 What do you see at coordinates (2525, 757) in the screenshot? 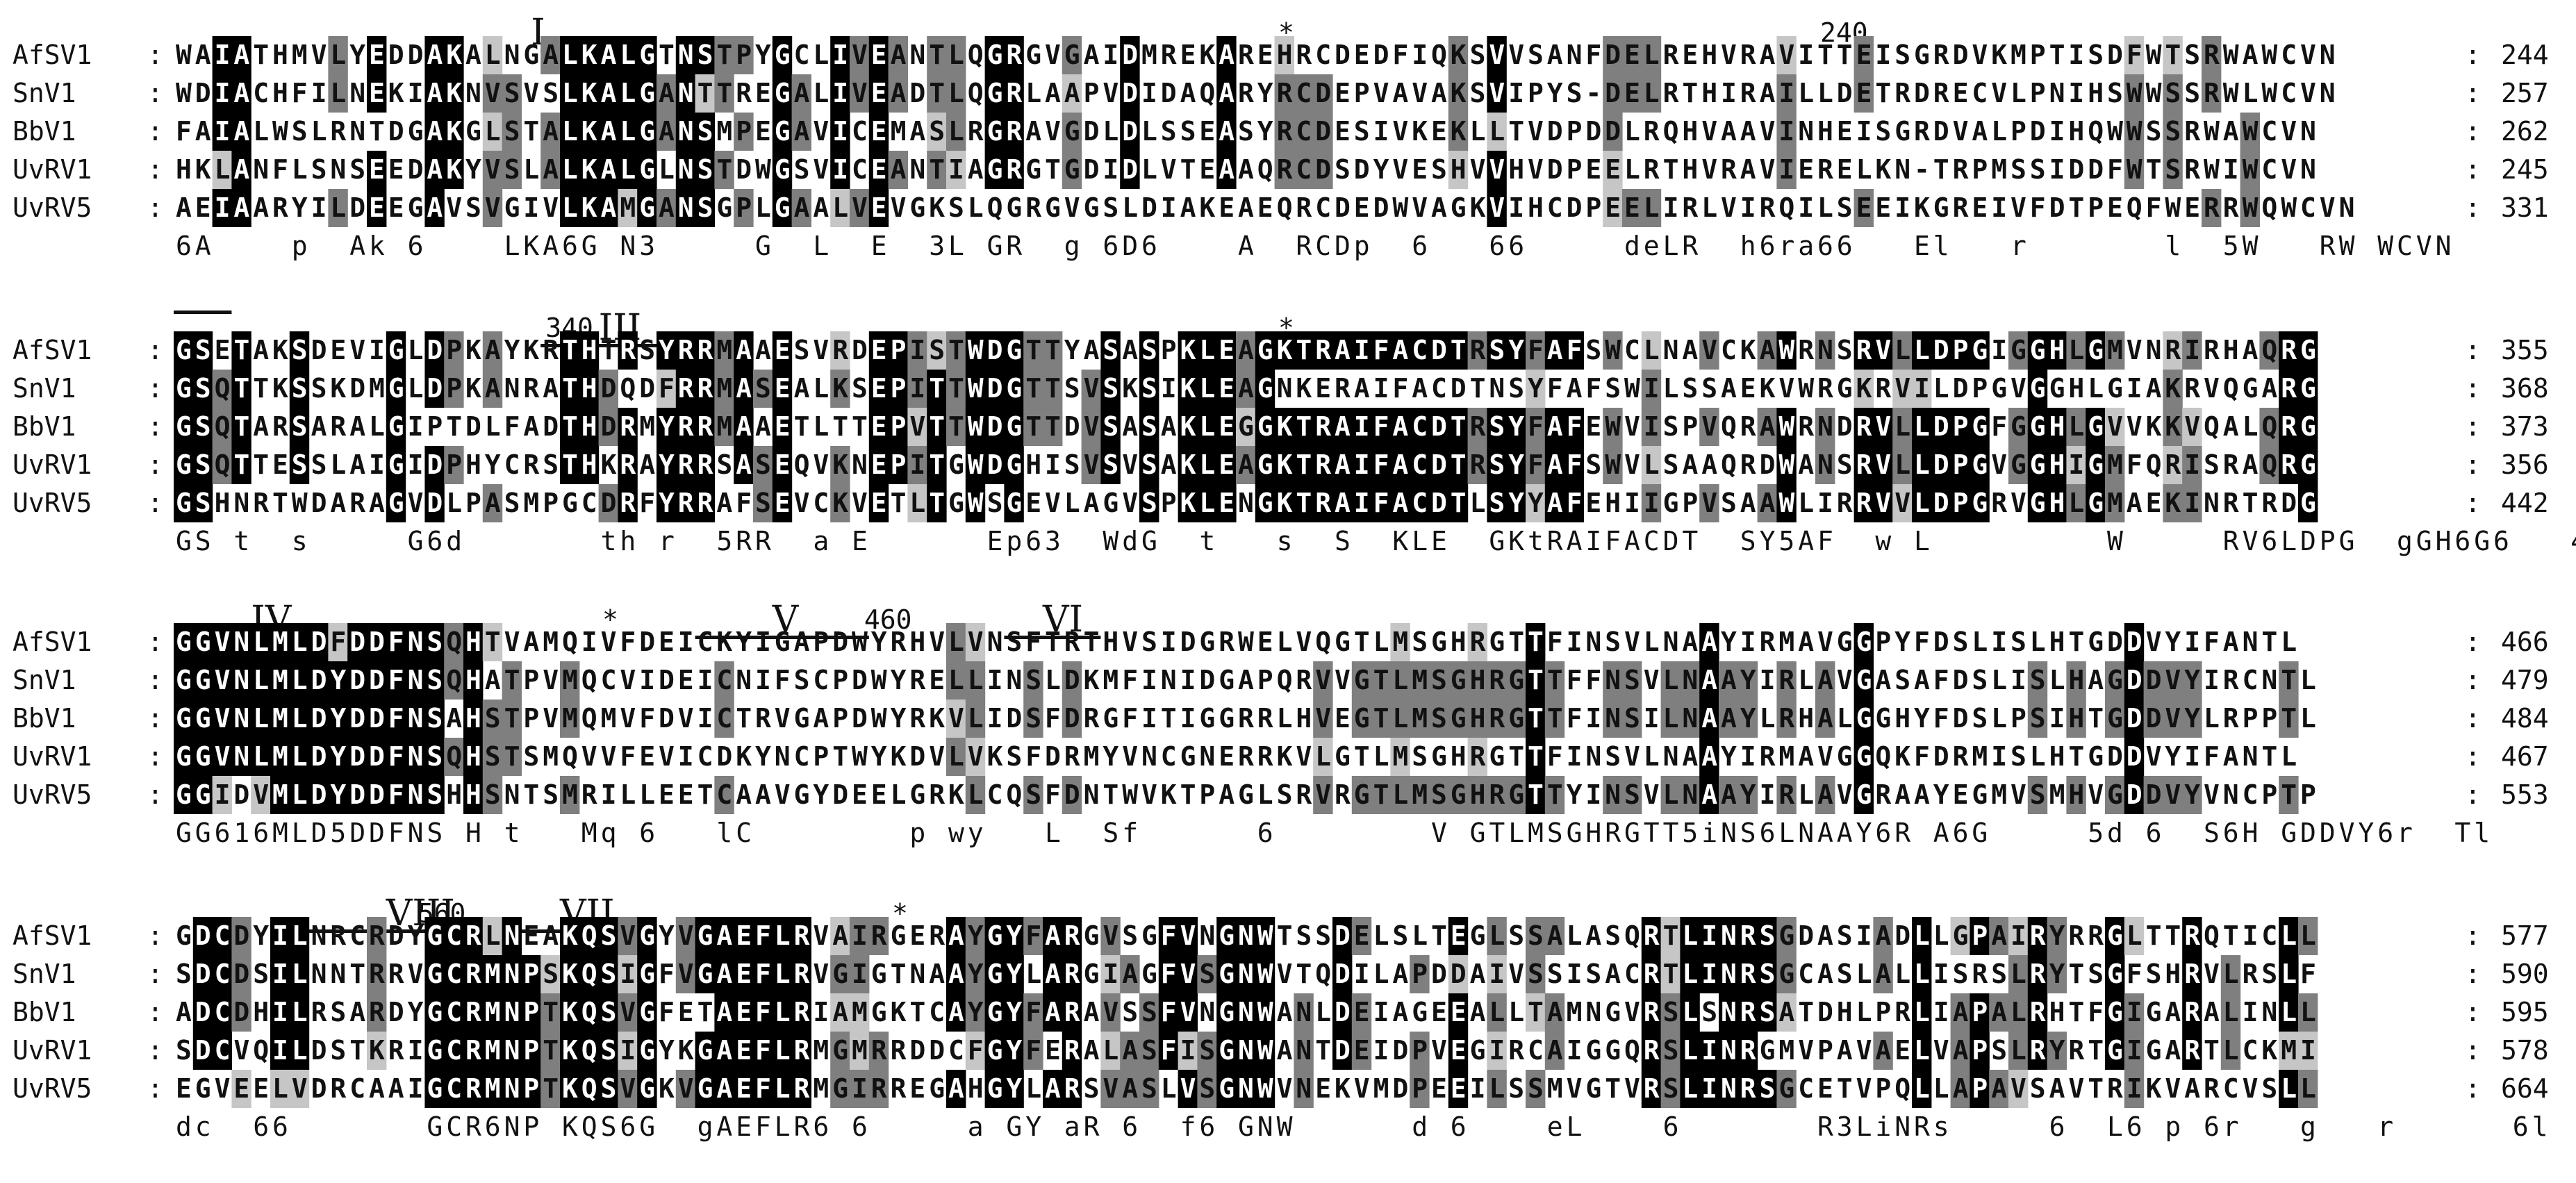
I see `residue-position-count: 467` at bounding box center [2525, 757].